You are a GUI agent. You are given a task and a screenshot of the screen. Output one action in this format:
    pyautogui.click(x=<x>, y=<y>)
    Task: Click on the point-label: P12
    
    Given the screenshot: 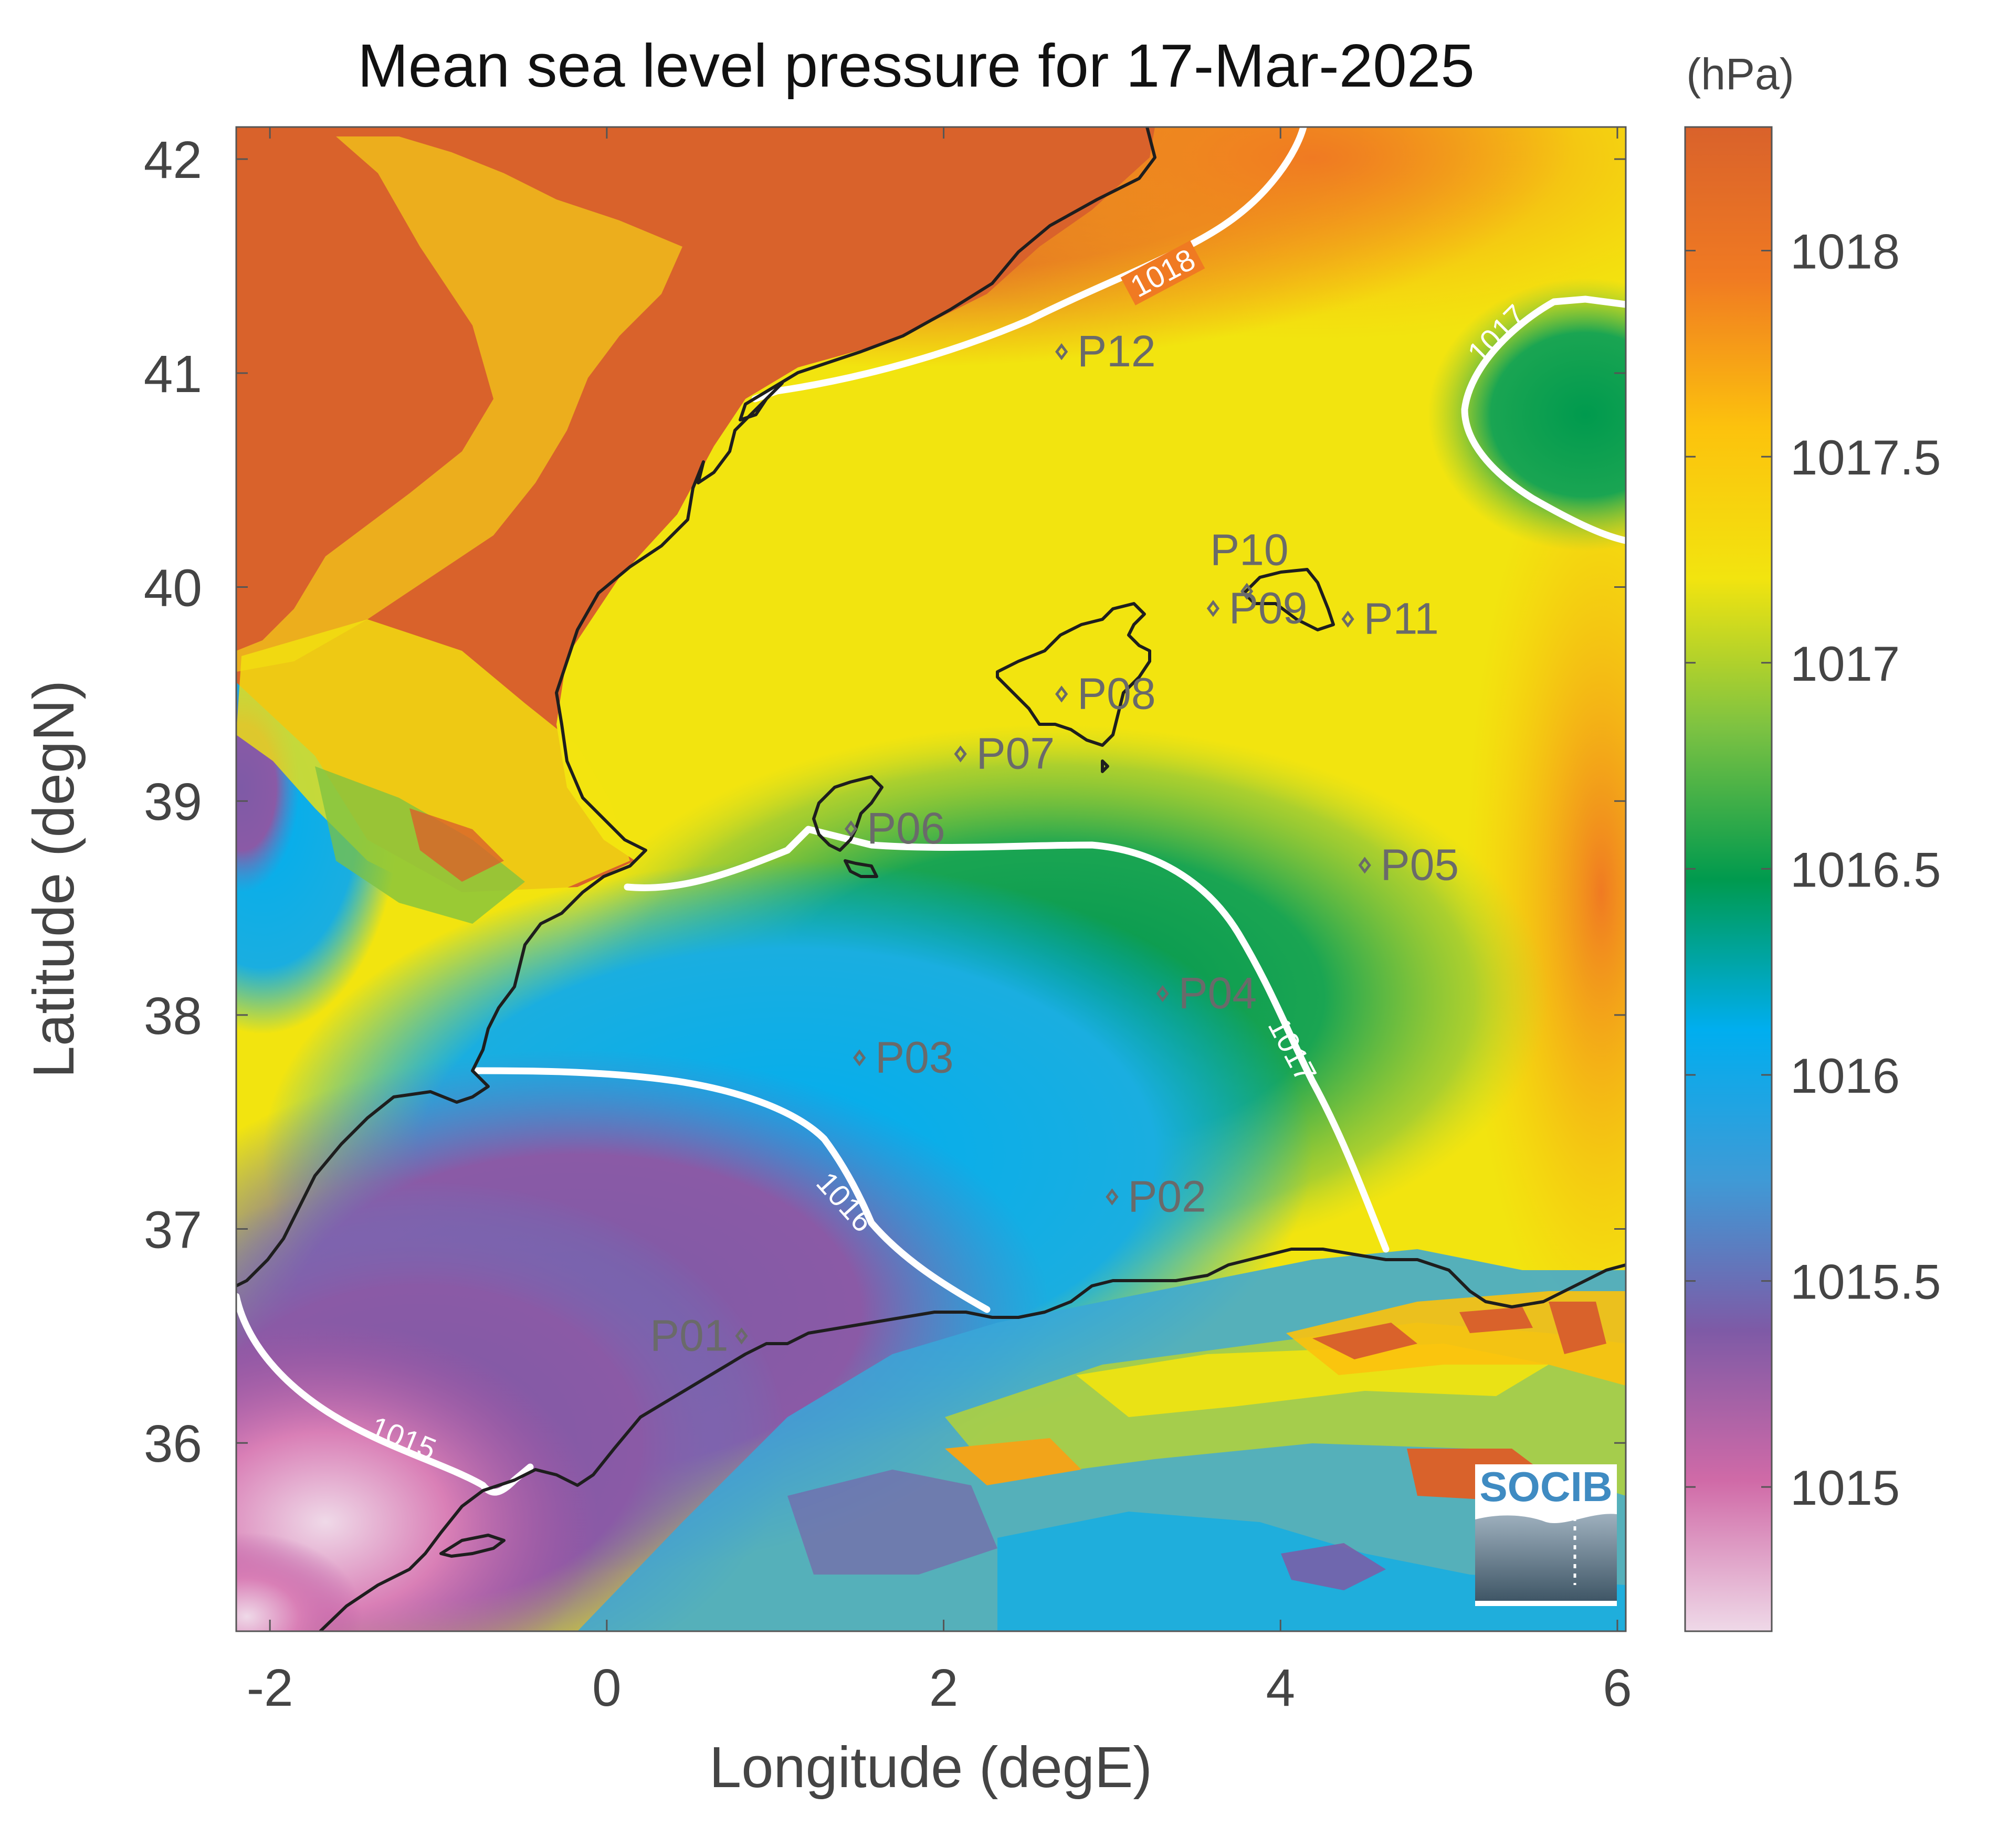 What is the action you would take?
    pyautogui.click(x=1116, y=351)
    